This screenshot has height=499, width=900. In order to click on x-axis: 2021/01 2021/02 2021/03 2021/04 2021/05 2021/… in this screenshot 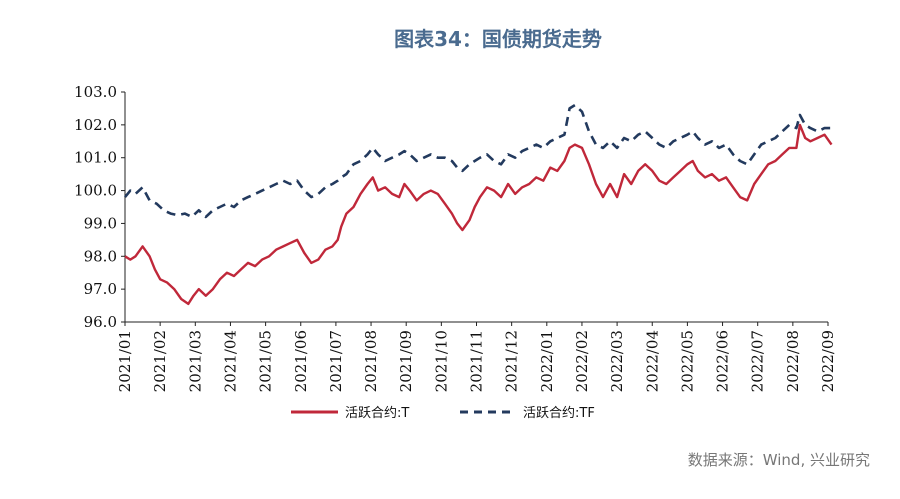, I will do `click(476, 356)`.